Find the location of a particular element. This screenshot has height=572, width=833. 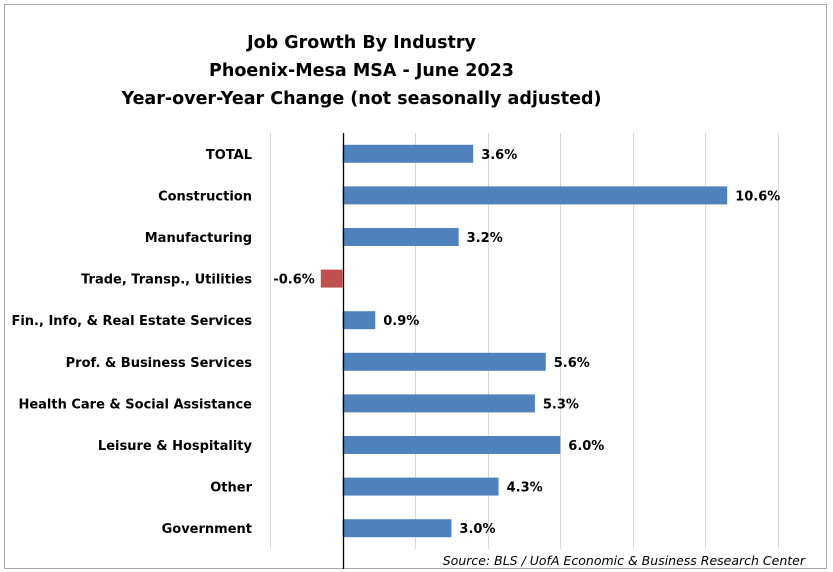

category-label: Leisure & Hospitality is located at coordinates (175, 446).